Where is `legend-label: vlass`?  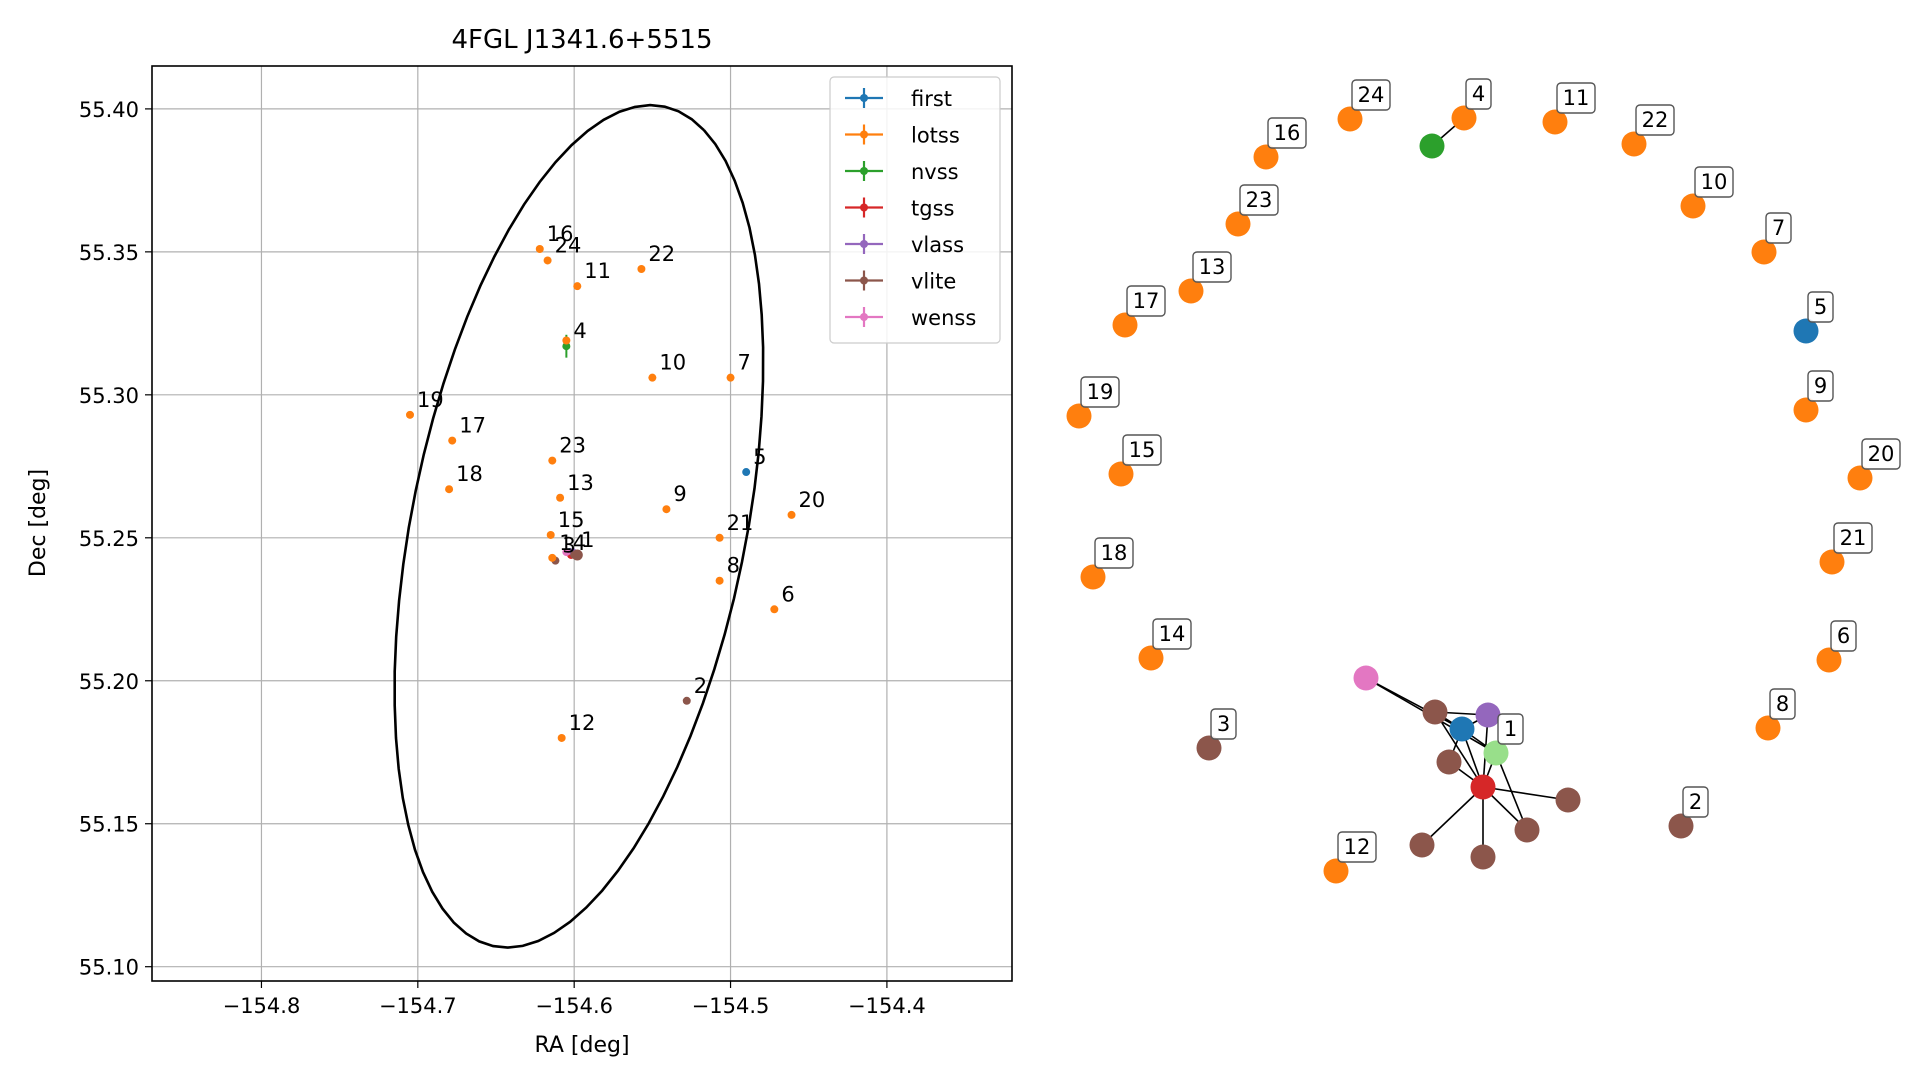 legend-label: vlass is located at coordinates (937, 245).